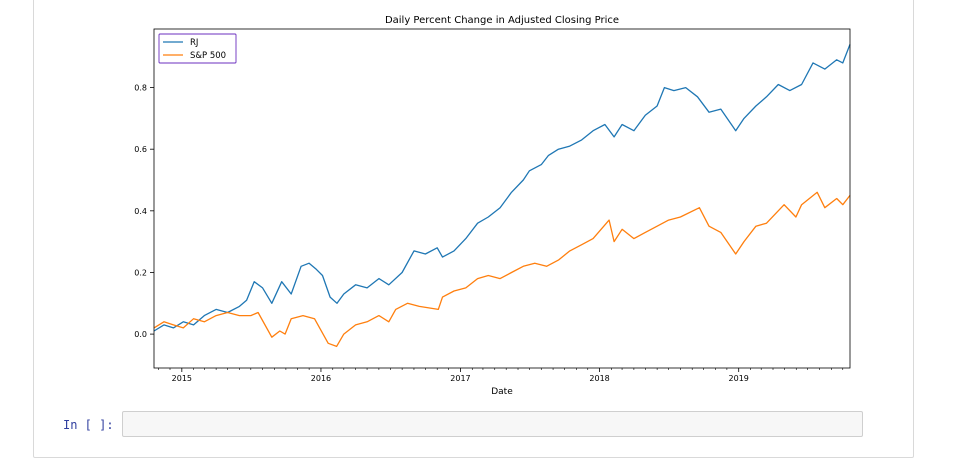 This screenshot has width=956, height=461. Describe the element at coordinates (140, 334) in the screenshot. I see `y-tick-label: 0.0` at that location.